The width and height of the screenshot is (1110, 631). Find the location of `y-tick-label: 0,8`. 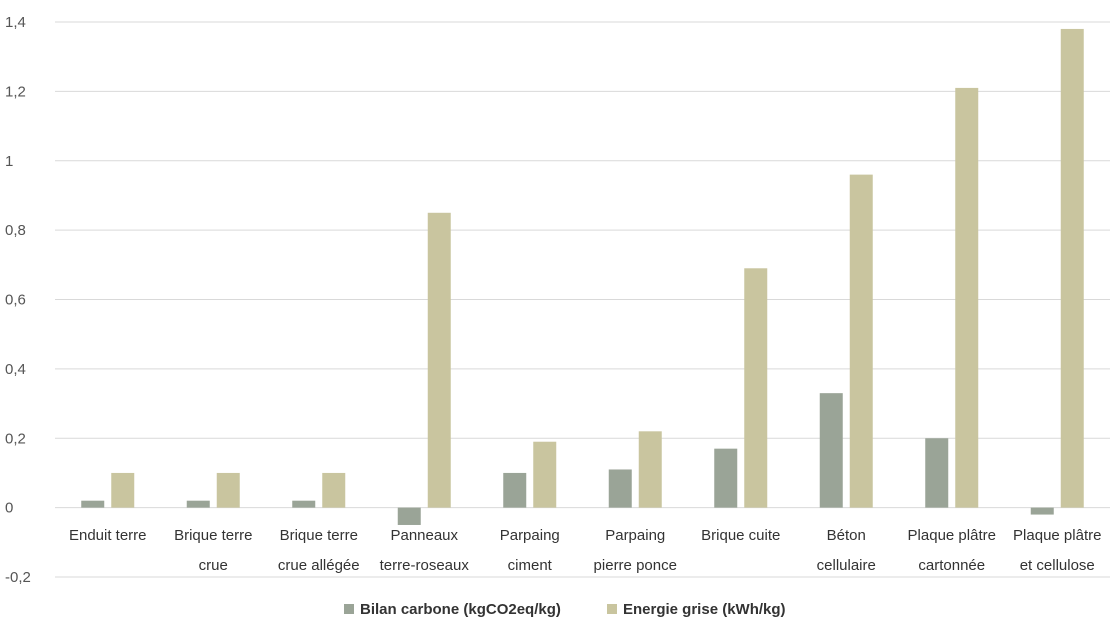

y-tick-label: 0,8 is located at coordinates (15, 230).